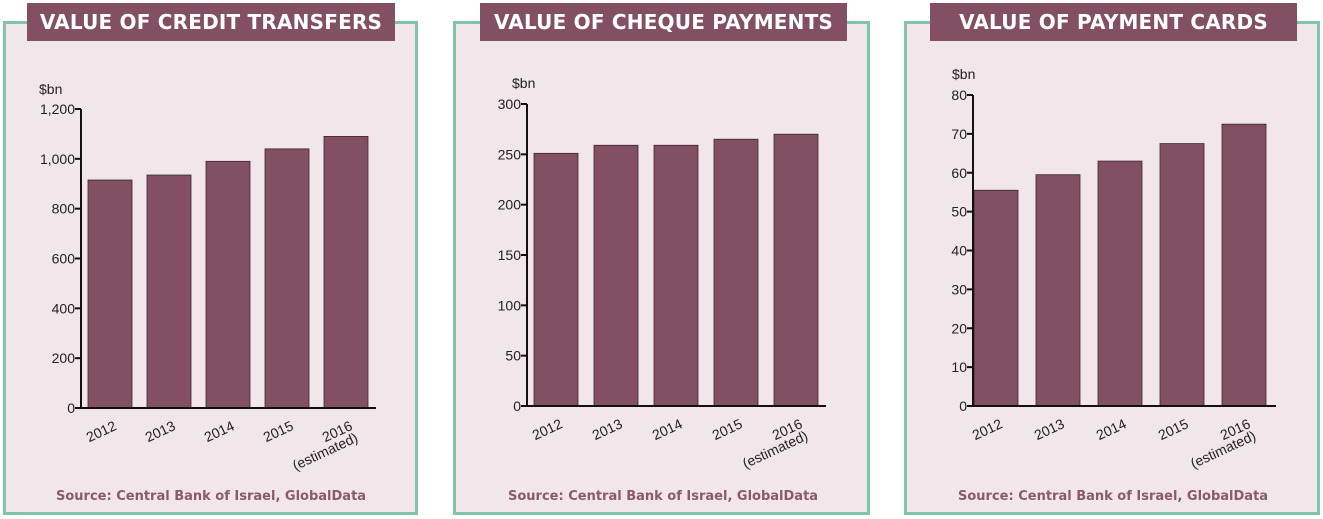 This screenshot has height=519, width=1323. I want to click on y-tick-label: 10, so click(959, 367).